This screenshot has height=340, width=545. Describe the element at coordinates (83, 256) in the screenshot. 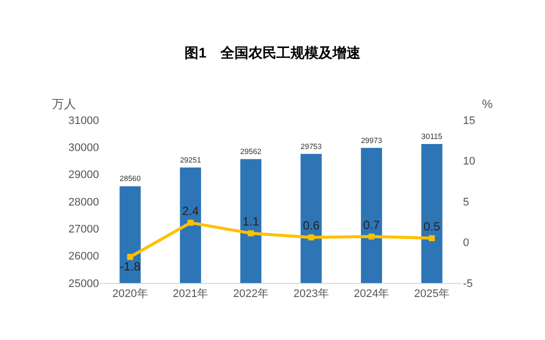

I see `y-tick-label: 26000` at that location.